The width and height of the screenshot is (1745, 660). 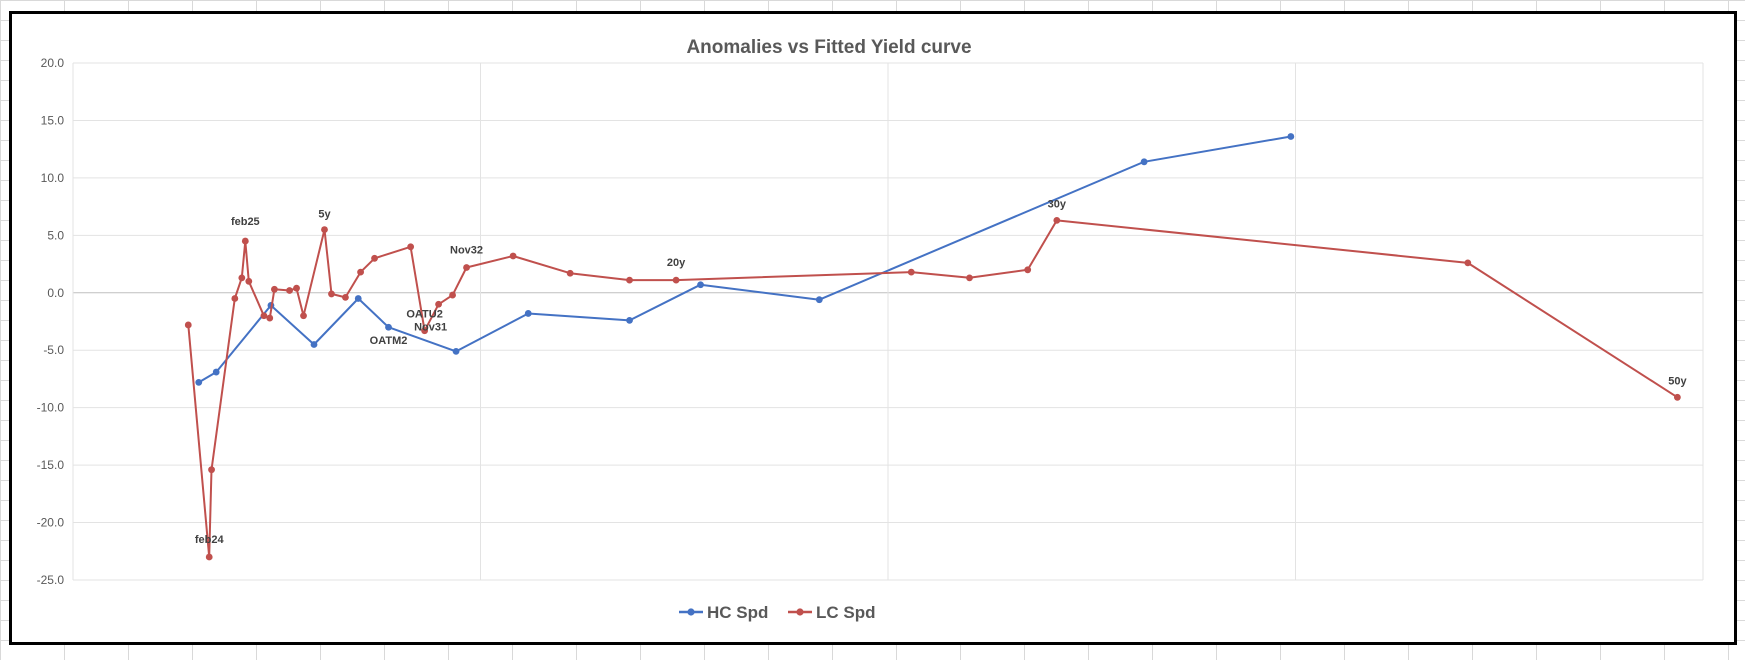 I want to click on y-tick-label: -10.0, so click(x=51, y=408).